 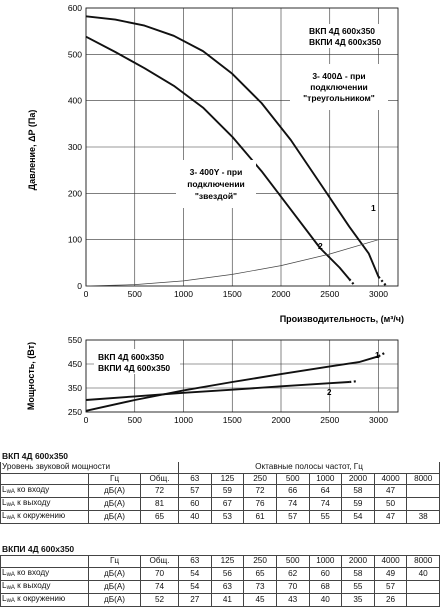 I want to click on pressure-y-tick-label: 400, so click(x=75, y=101).